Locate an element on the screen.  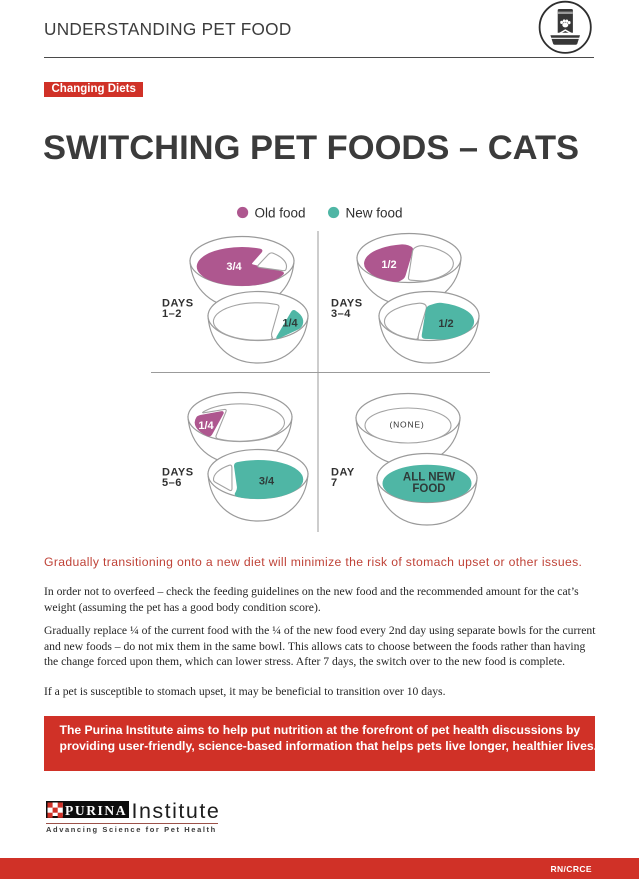
svg-text: 3–4 is located at coordinates (341, 314).